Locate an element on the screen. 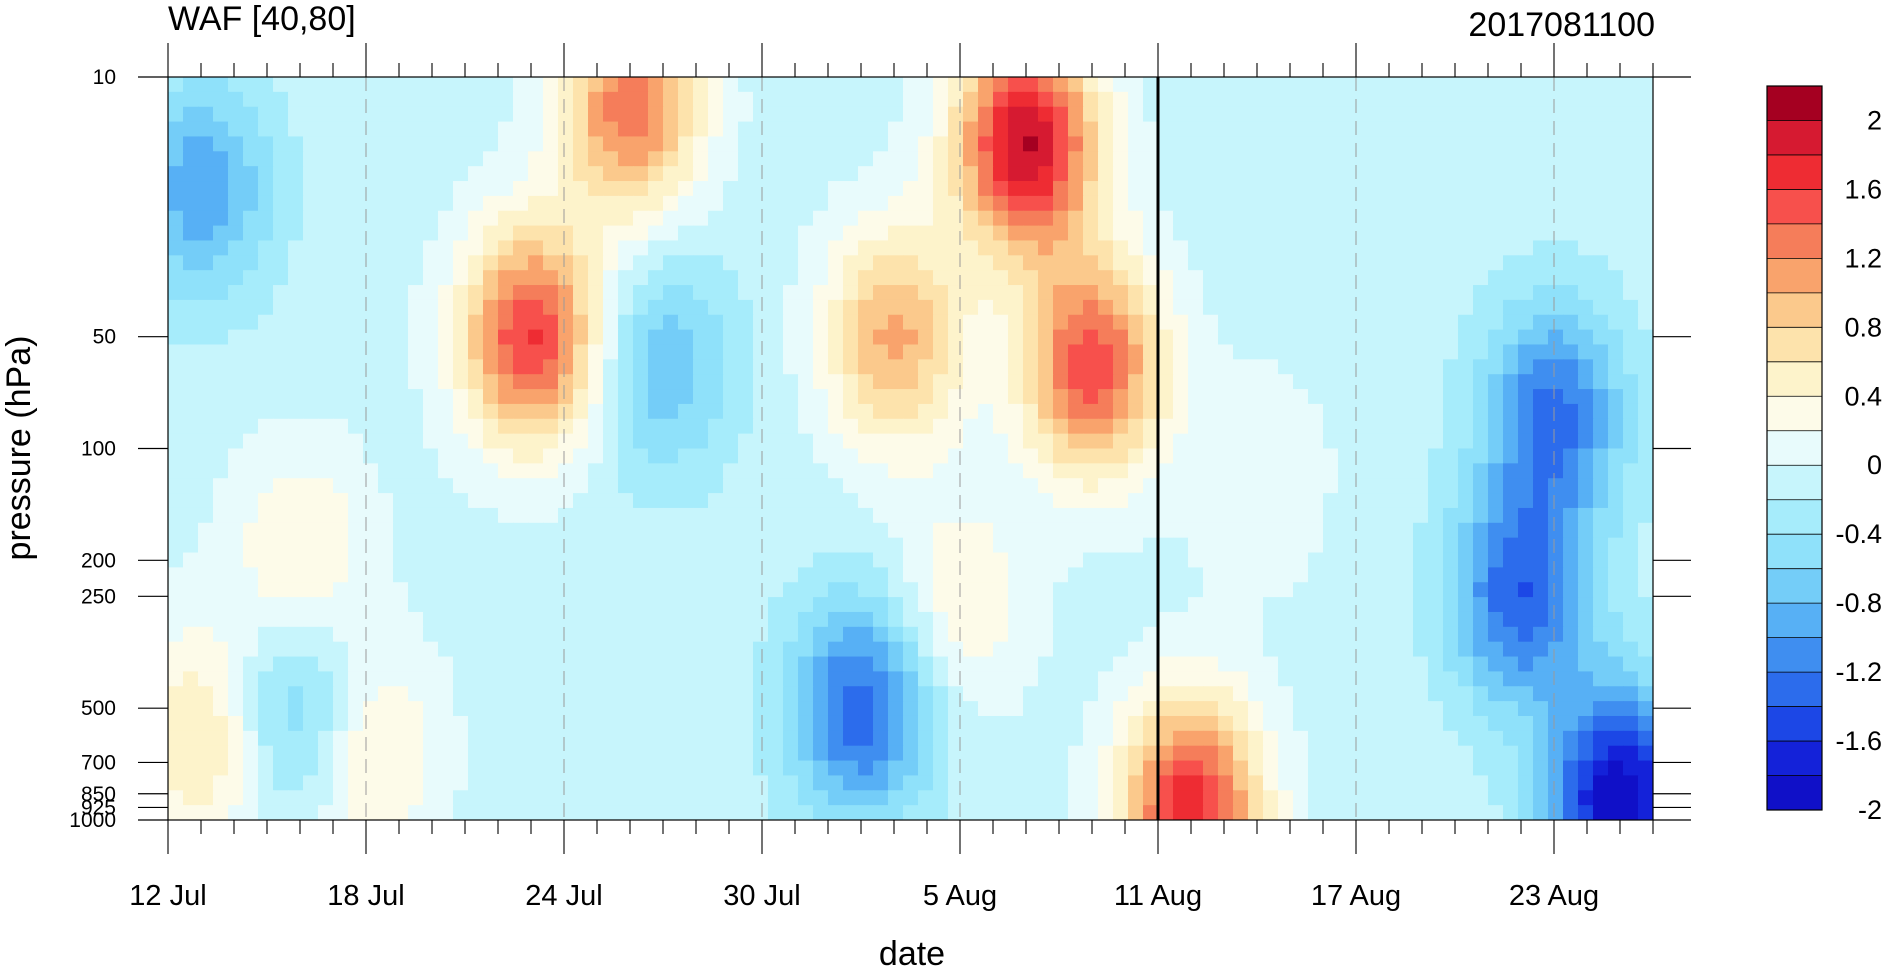 Image resolution: width=1889 pixels, height=973 pixels. colorbar-label: 1.6 is located at coordinates (1863, 189).